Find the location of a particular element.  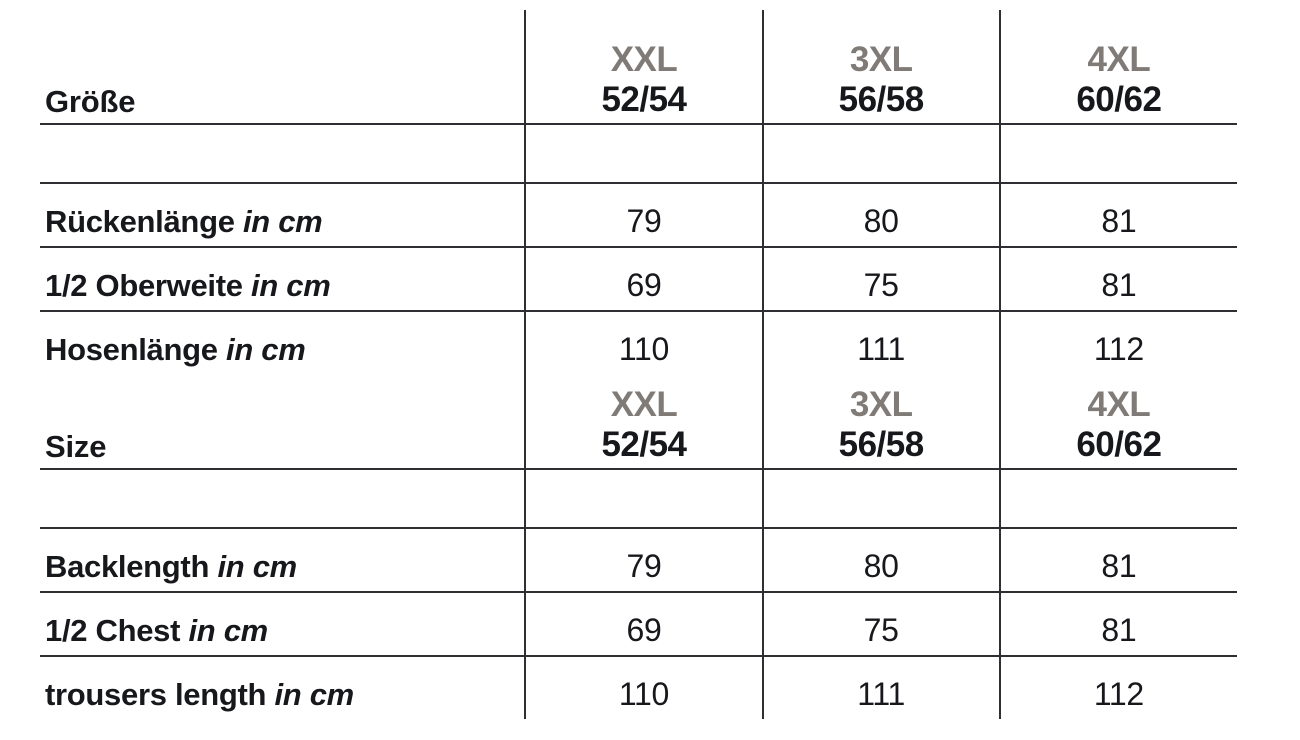

table-row: 1/2 Chest in cm 69 75 81 is located at coordinates (638, 624).